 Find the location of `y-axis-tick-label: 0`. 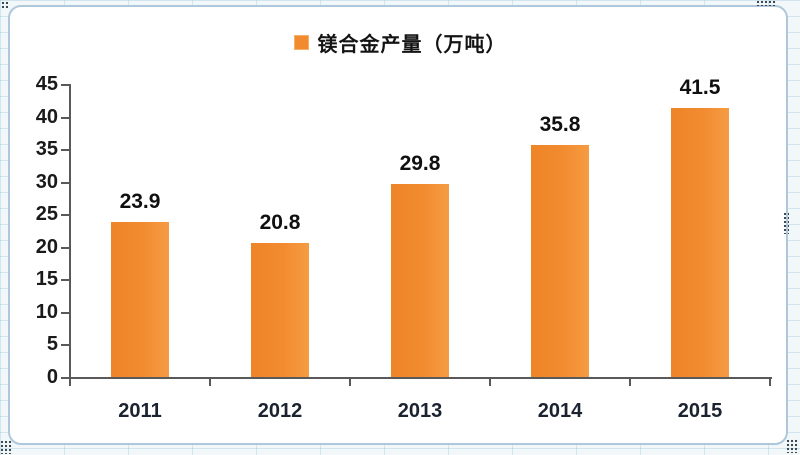

y-axis-tick-label: 0 is located at coordinates (52, 377).